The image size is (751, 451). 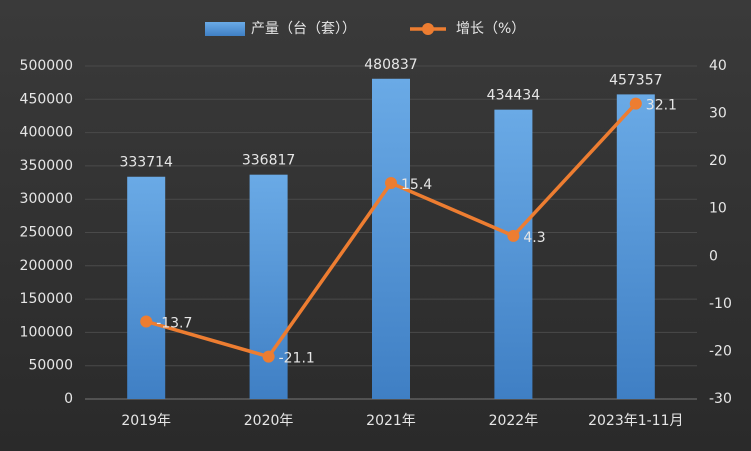 I want to click on legend-label: 增长（%）, so click(x=490, y=29).